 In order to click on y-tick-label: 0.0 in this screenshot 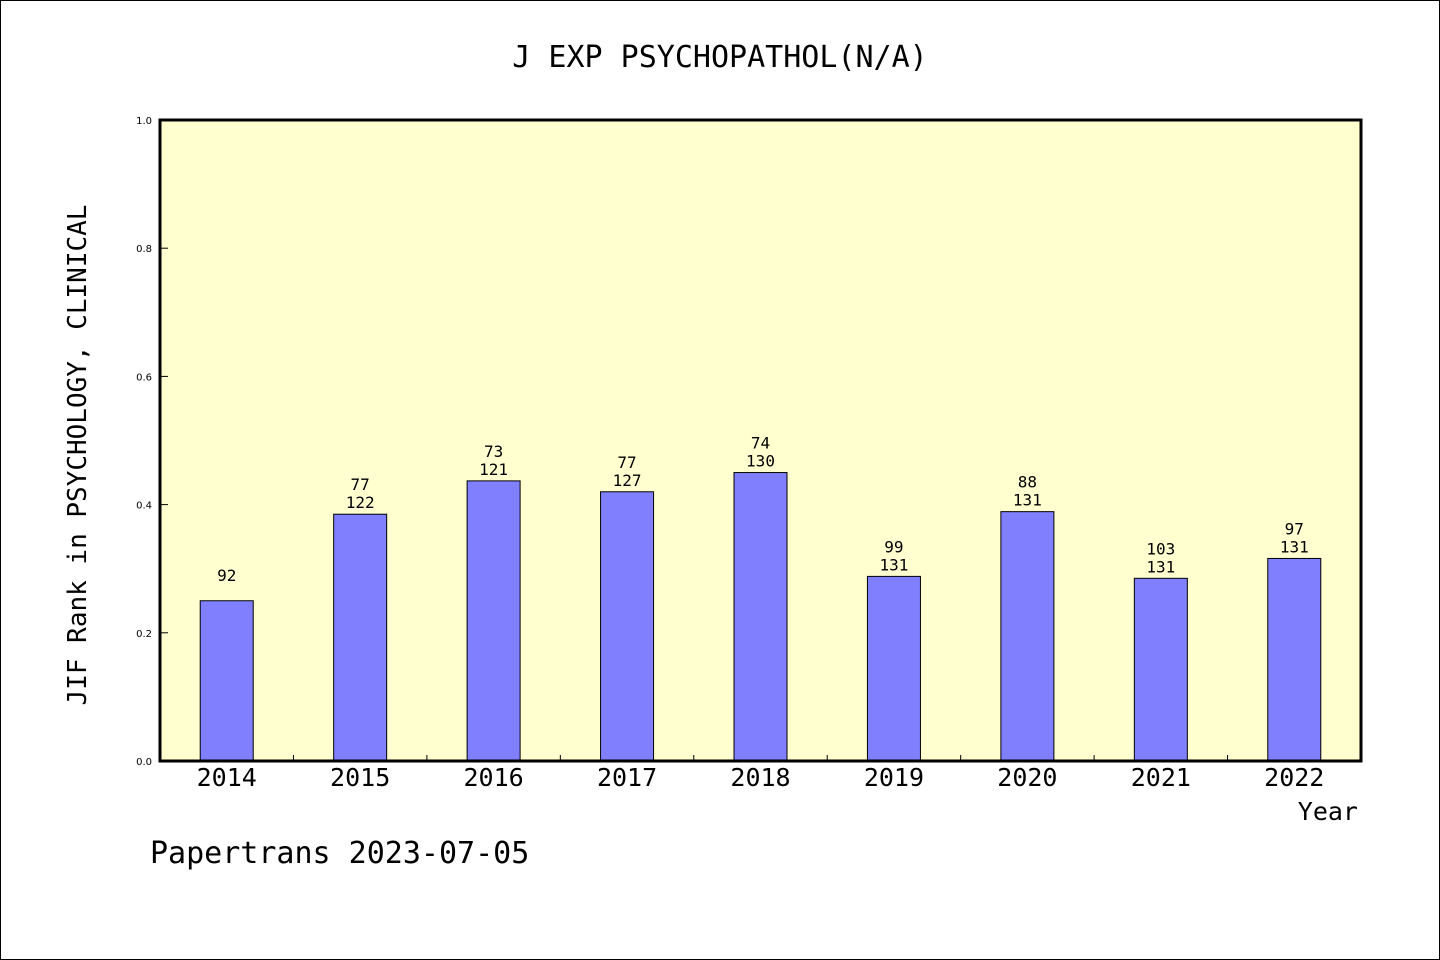, I will do `click(144, 762)`.